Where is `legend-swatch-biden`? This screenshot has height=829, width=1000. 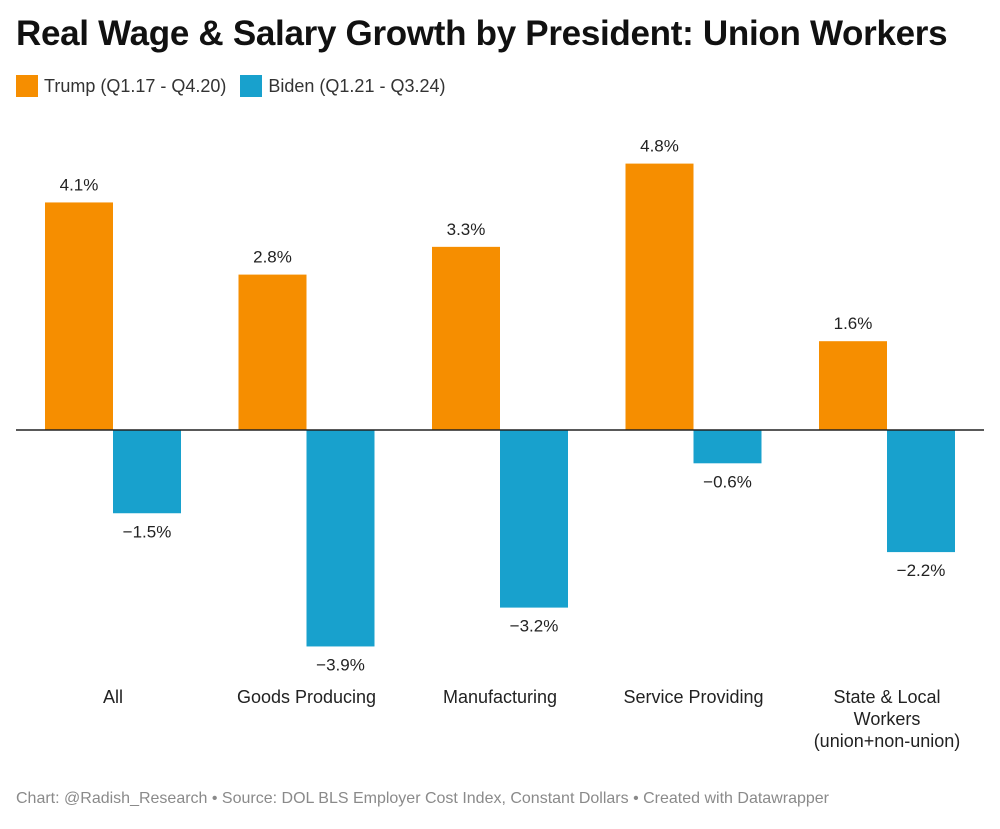
legend-swatch-biden is located at coordinates (251, 86).